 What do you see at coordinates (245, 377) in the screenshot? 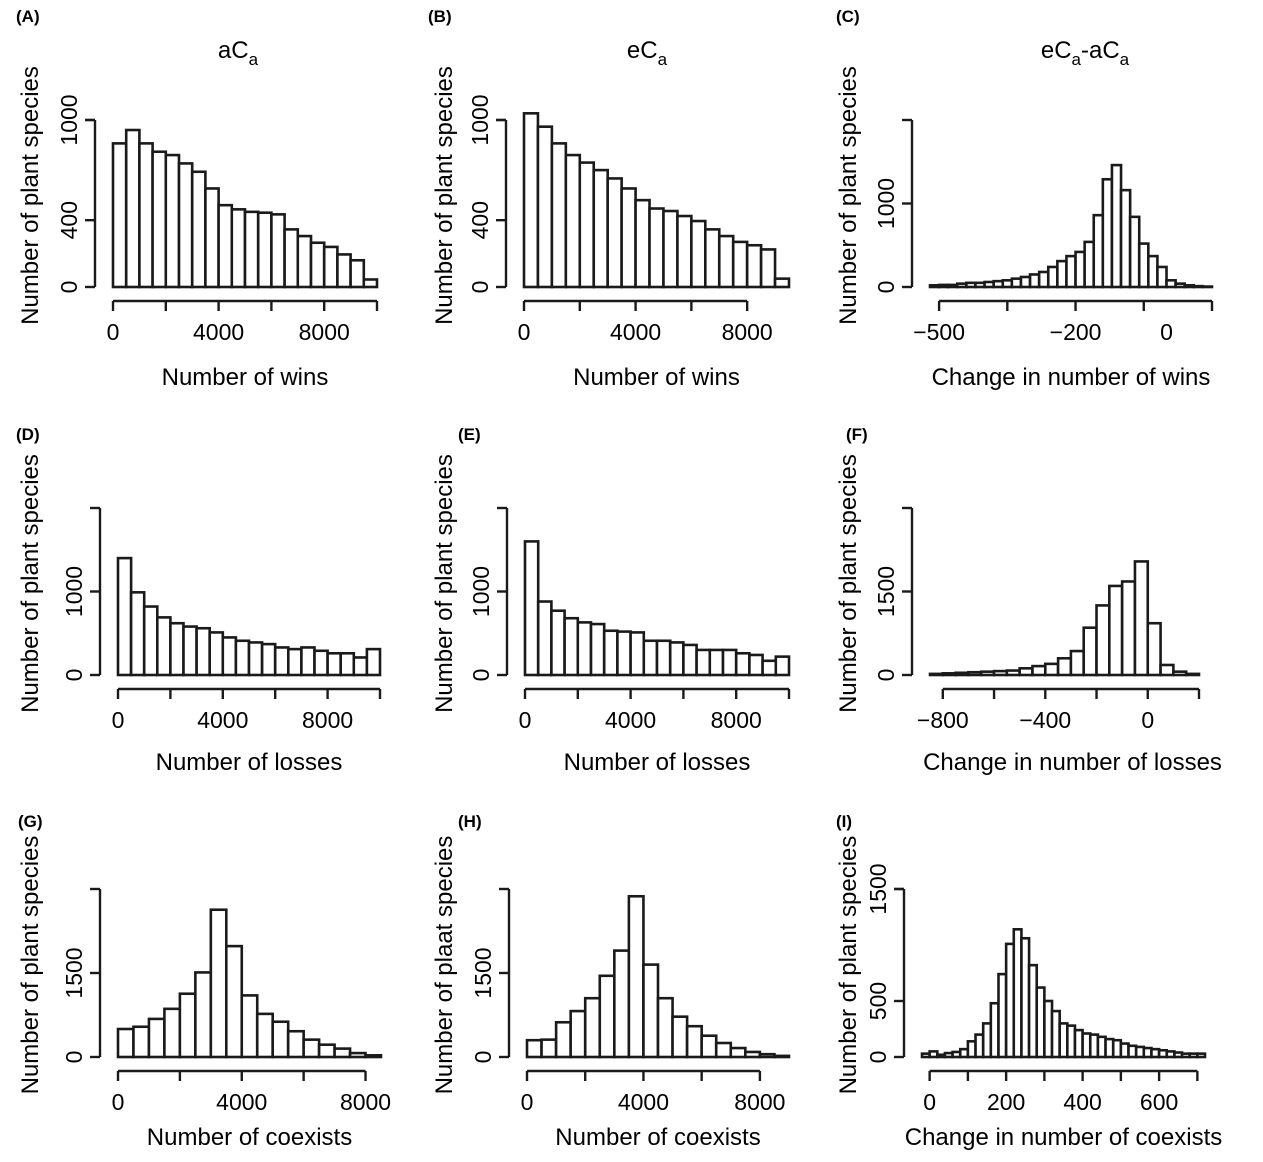
I see `x-axis-title: Number of wins` at bounding box center [245, 377].